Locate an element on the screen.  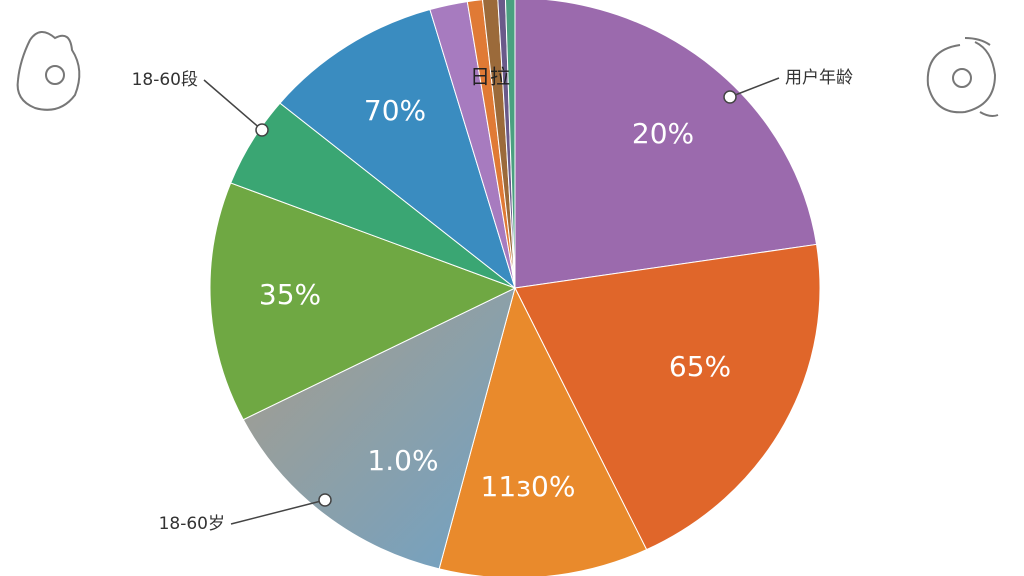
slice-name: 用户年龄 is located at coordinates (819, 78).